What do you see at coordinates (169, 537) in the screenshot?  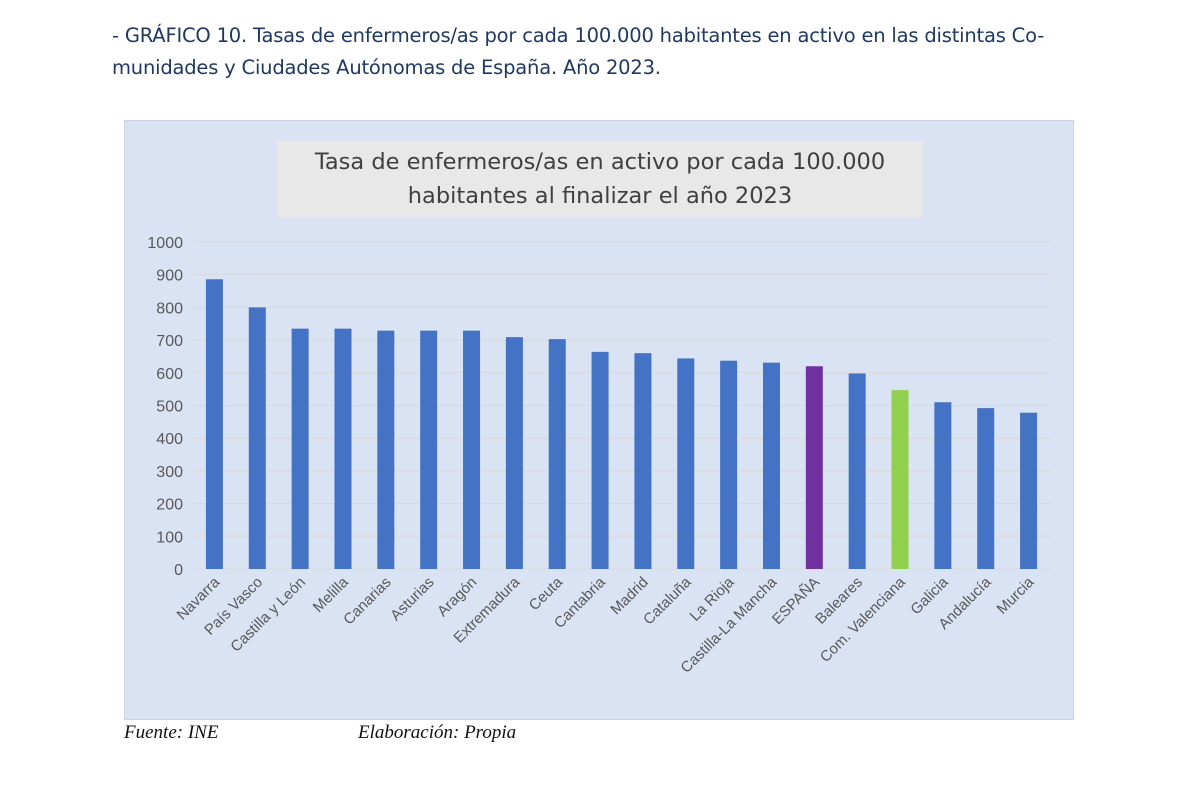 I see `y-tick-label: 100` at bounding box center [169, 537].